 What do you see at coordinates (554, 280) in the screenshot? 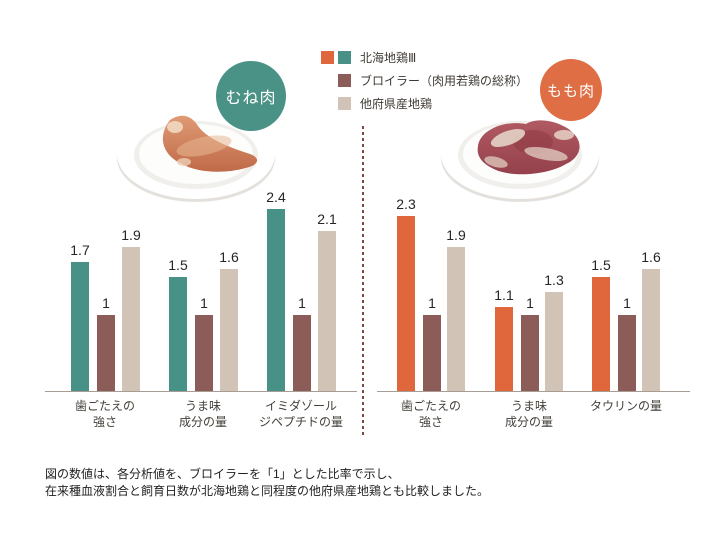
I see `bar-value-label: 1.3` at bounding box center [554, 280].